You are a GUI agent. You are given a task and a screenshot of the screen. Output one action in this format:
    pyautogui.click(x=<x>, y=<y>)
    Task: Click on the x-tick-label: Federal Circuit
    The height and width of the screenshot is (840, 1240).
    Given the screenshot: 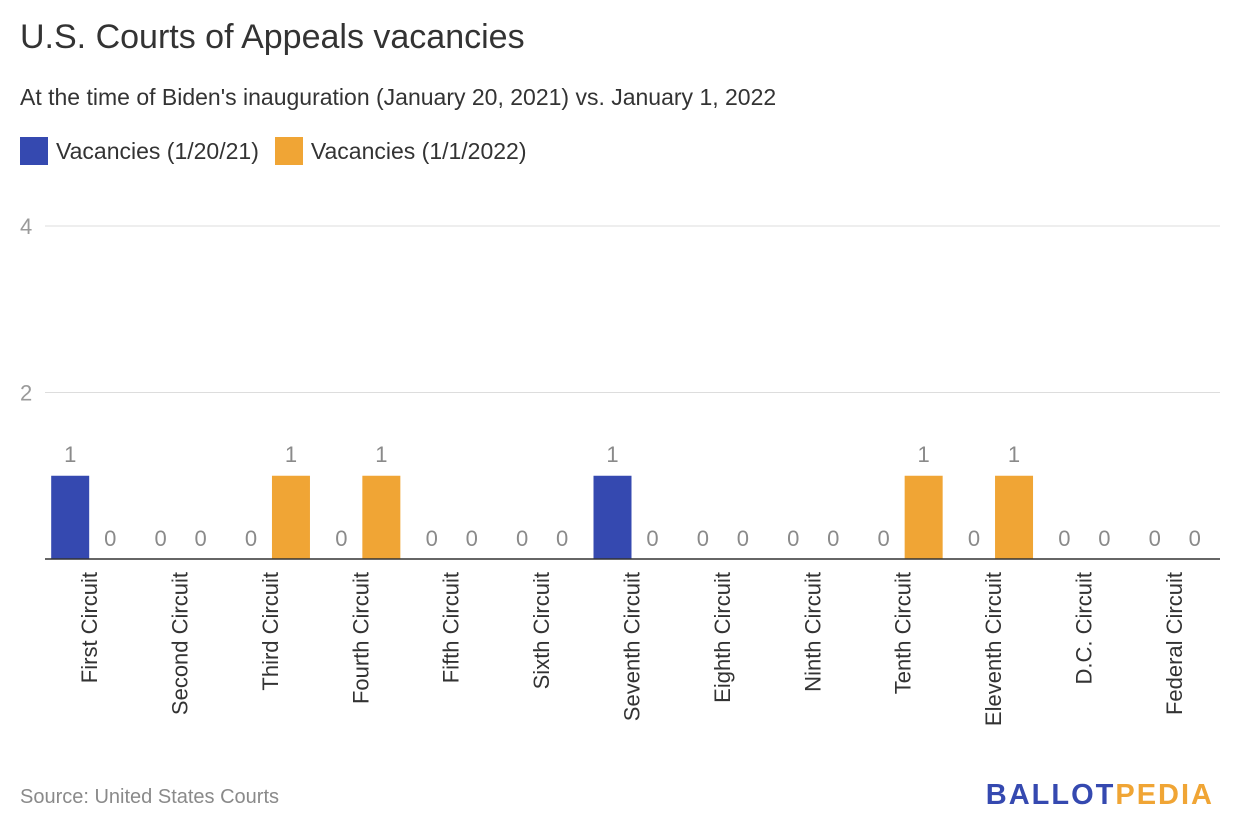 What is the action you would take?
    pyautogui.click(x=1174, y=643)
    